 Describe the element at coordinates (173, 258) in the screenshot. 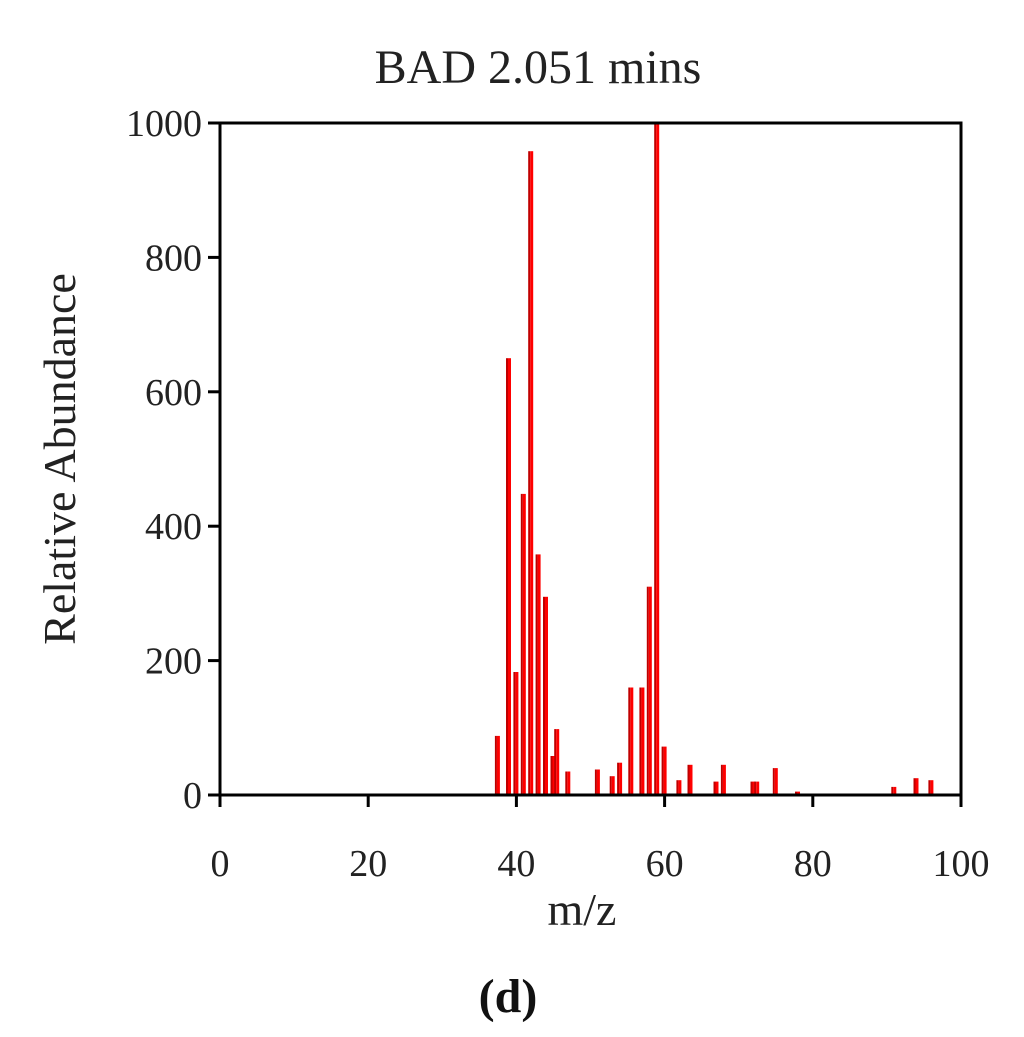

I see `y-tick-label: 800` at that location.